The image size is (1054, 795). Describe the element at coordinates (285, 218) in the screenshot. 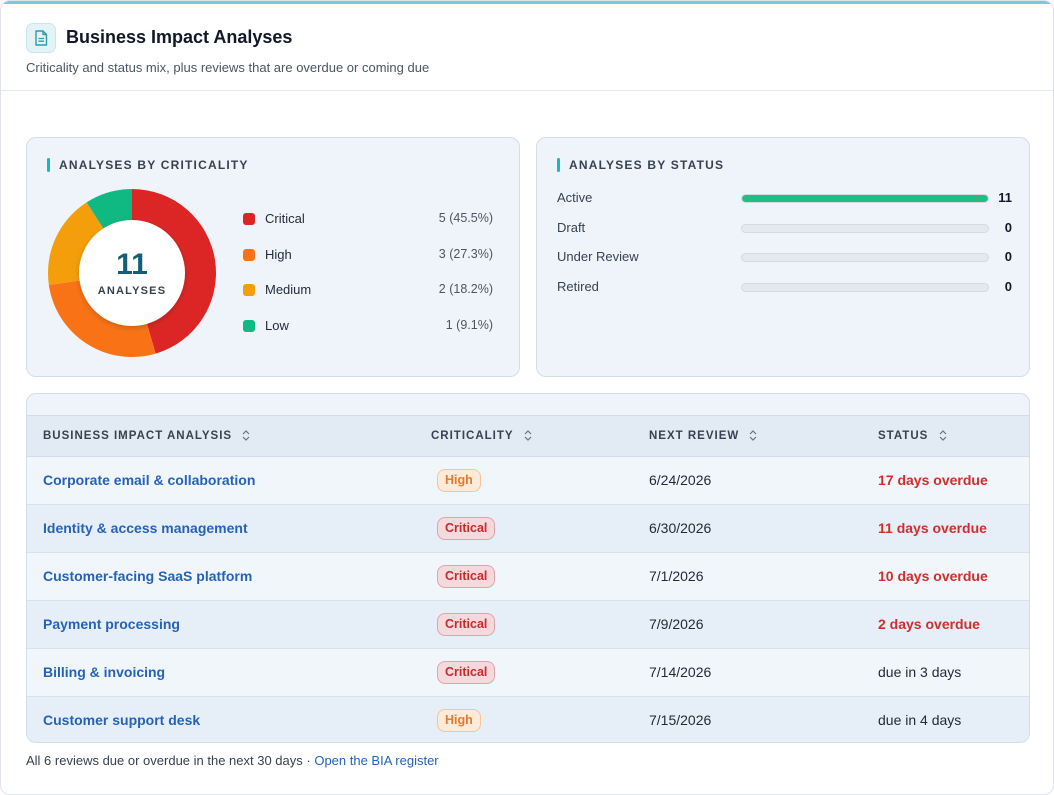

I see `legend-label: Critical` at that location.